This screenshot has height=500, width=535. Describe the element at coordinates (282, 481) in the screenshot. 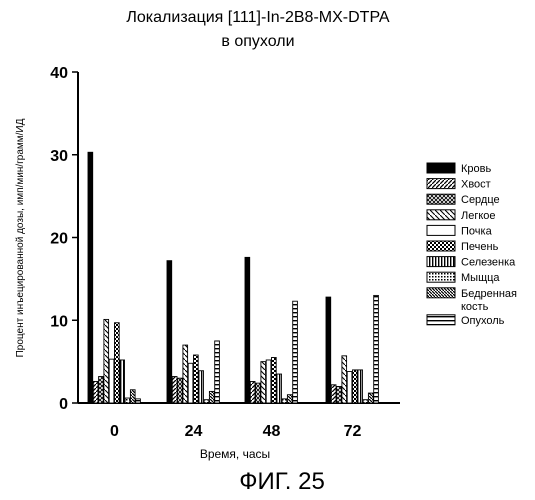

I see `figure-caption: ФИГ. 25` at that location.